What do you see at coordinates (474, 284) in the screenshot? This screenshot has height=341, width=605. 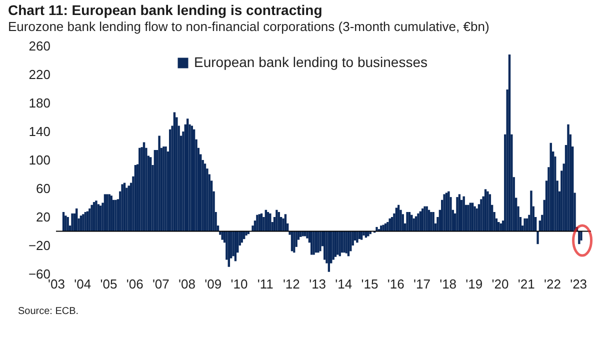 I see `x-tick-label: '19` at bounding box center [474, 284].